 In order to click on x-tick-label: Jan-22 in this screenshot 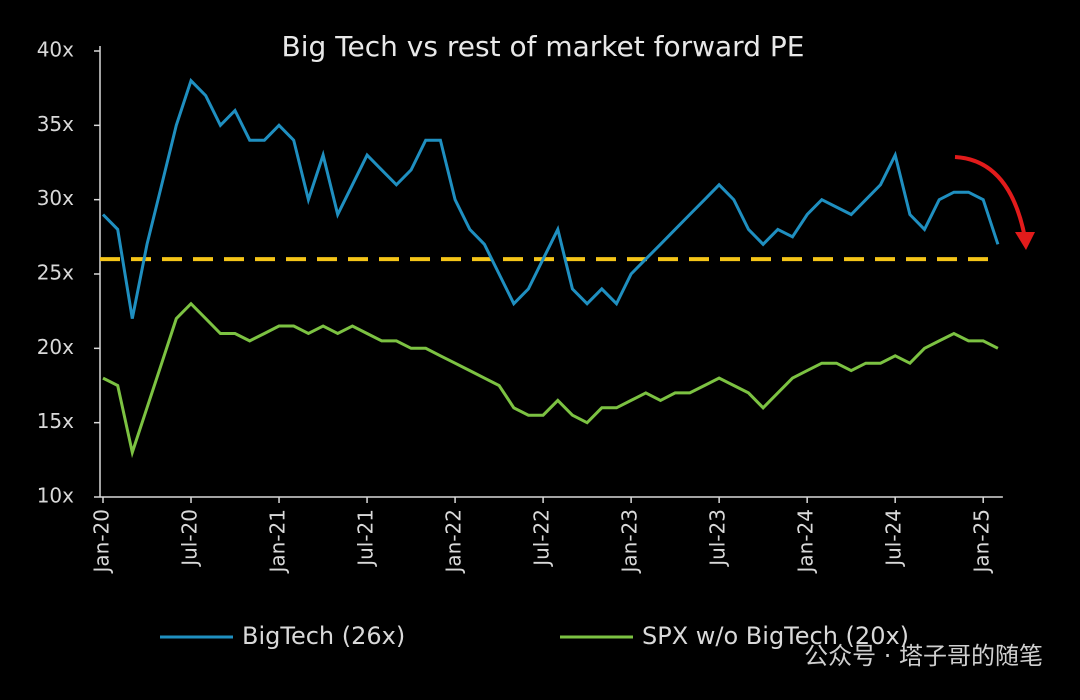, I will do `click(454, 542)`.